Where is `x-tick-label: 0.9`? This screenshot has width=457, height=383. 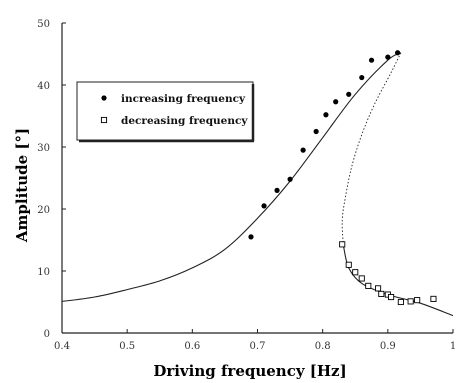
x-tick-label: 0.9 is located at coordinates (388, 346).